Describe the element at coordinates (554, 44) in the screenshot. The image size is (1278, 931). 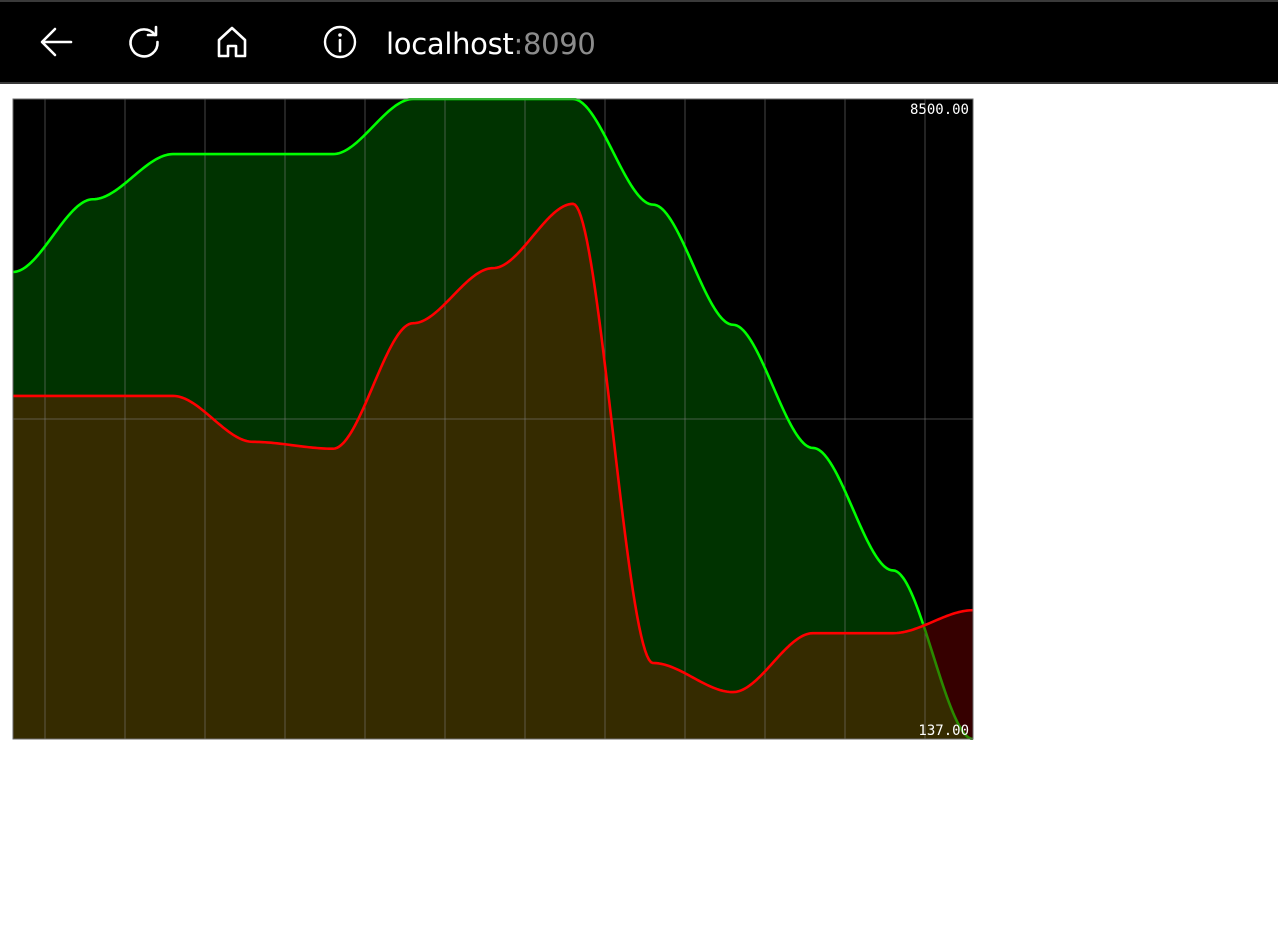
I see `url-port: :8090` at that location.